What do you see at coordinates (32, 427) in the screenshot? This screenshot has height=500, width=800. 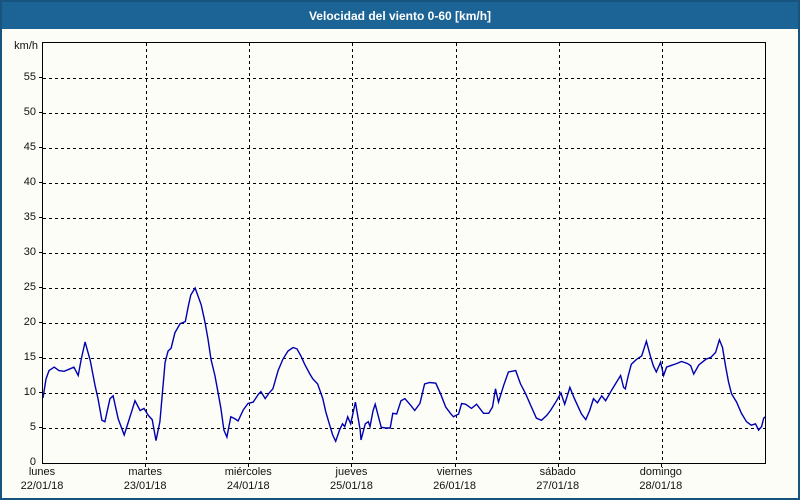 I see `y-tick-label: 5` at bounding box center [32, 427].